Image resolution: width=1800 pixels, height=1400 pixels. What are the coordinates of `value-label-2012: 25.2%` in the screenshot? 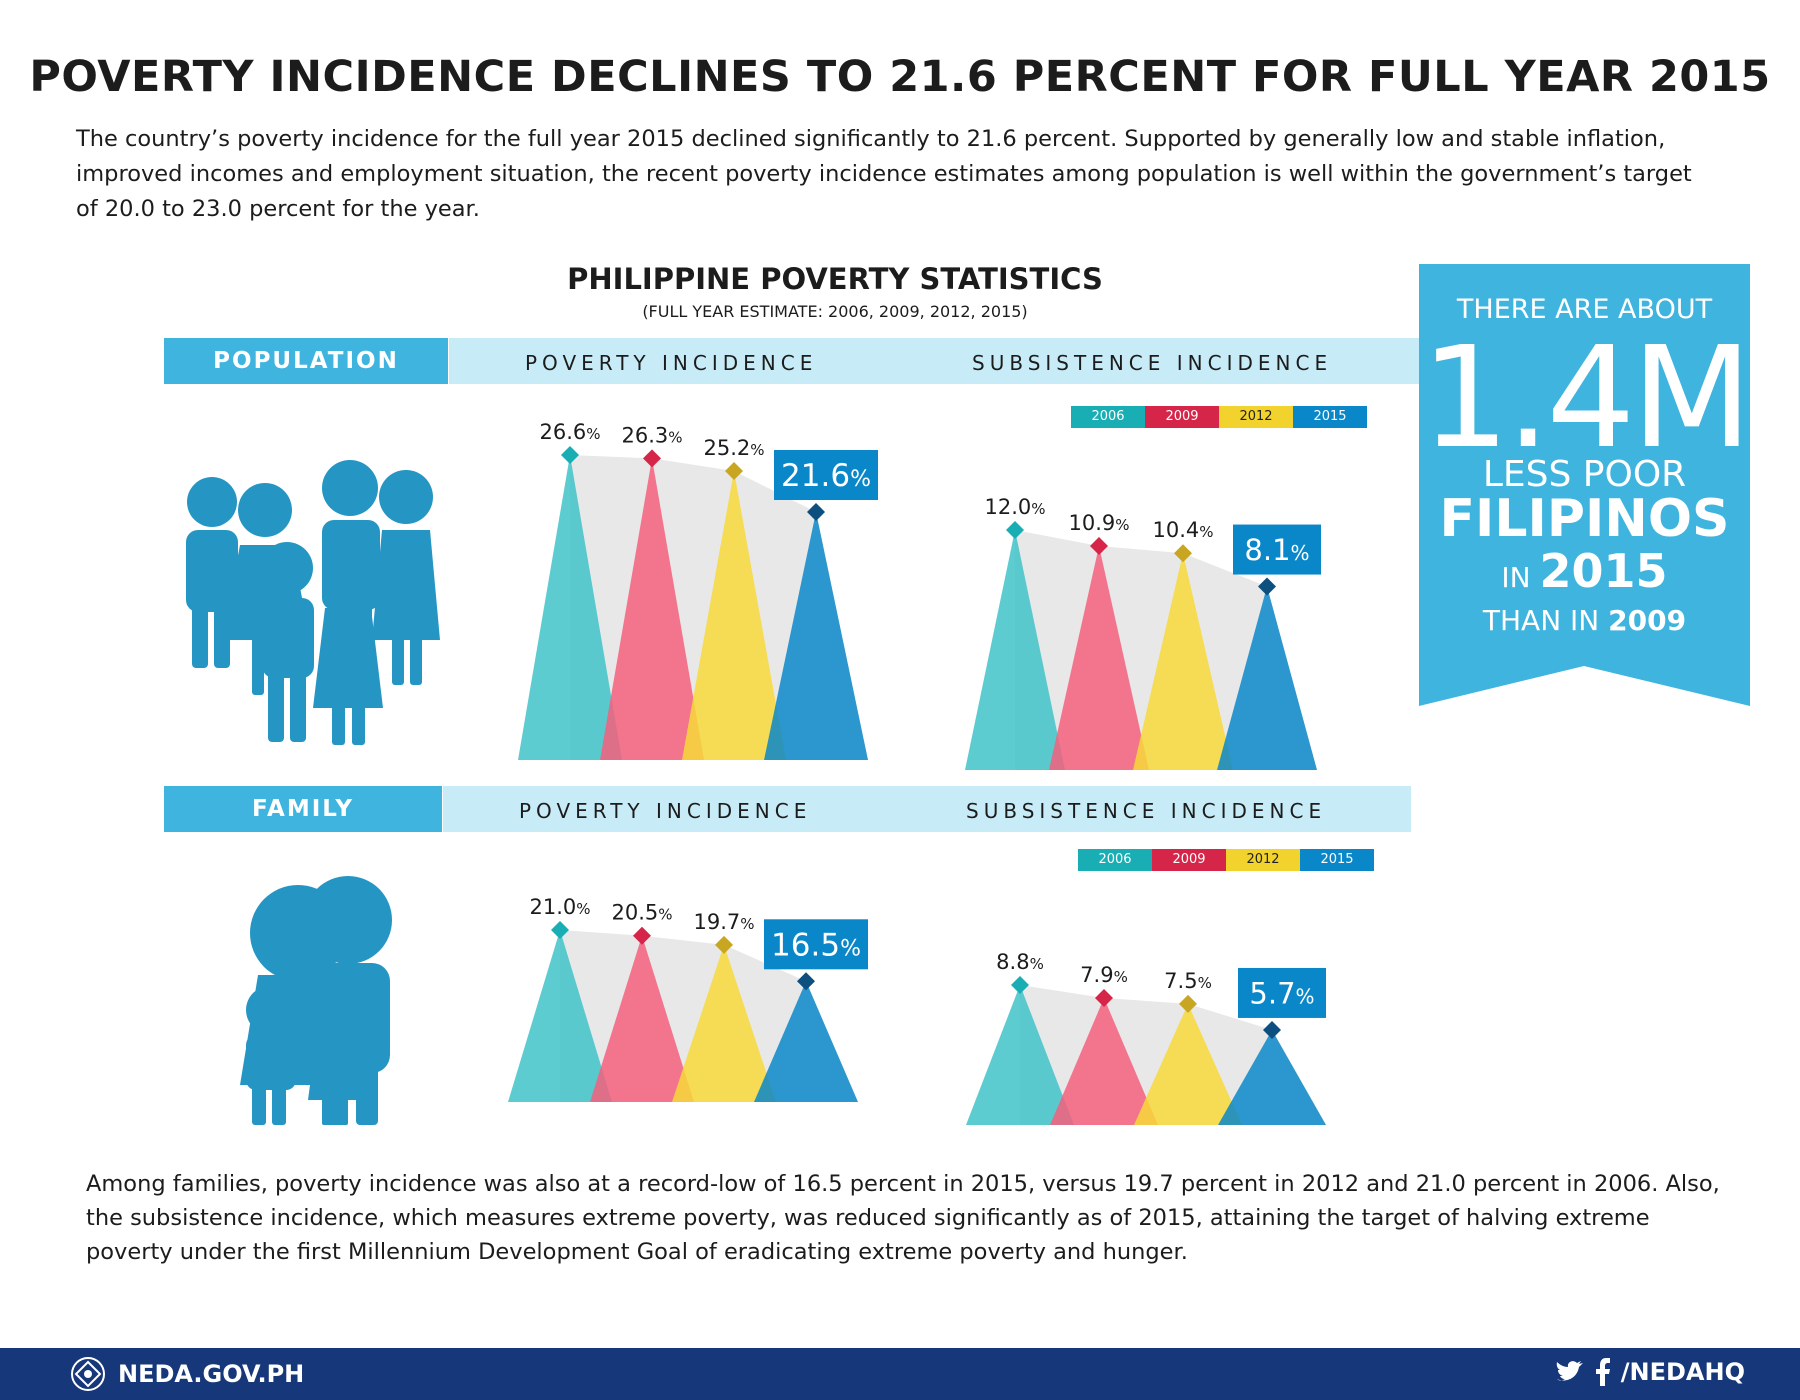 It's located at (733, 448).